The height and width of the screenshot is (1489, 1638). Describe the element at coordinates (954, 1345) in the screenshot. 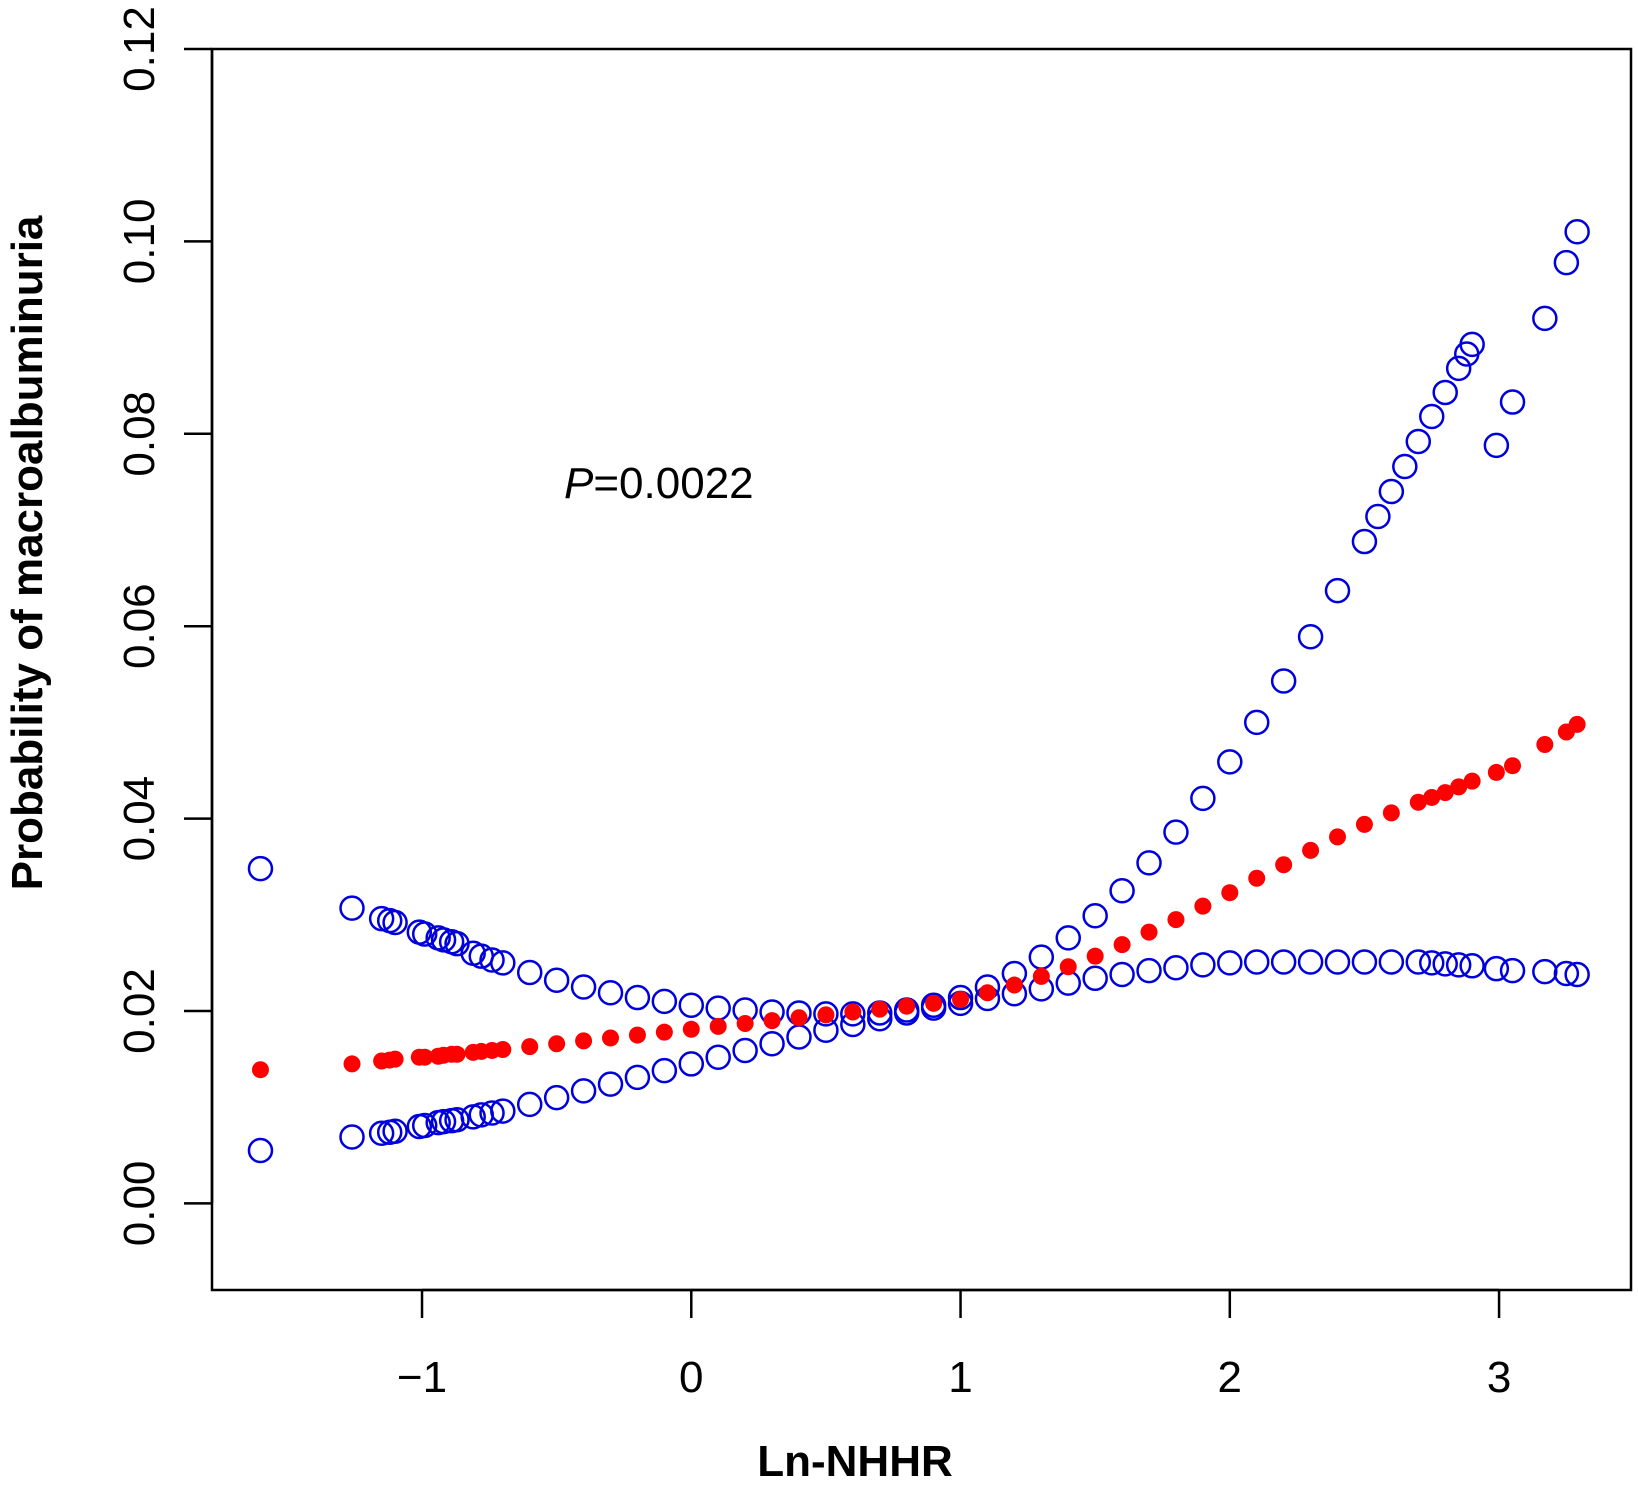

I see `x-axis: −1 0 1 2 3` at that location.